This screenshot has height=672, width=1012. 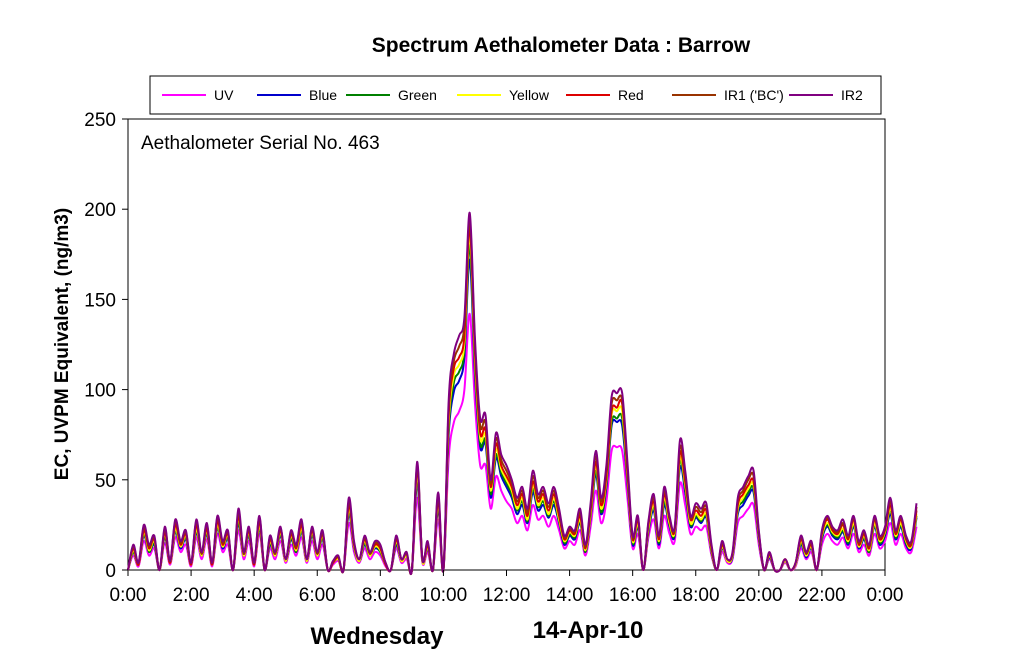 What do you see at coordinates (852, 95) in the screenshot?
I see `legend-label: IR2` at bounding box center [852, 95].